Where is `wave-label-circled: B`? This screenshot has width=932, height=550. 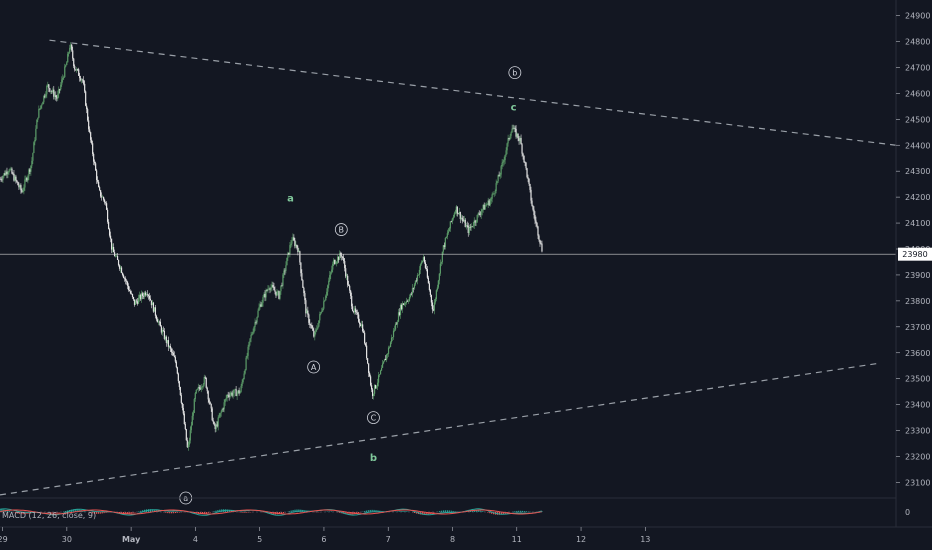
wave-label-circled: B is located at coordinates (341, 229).